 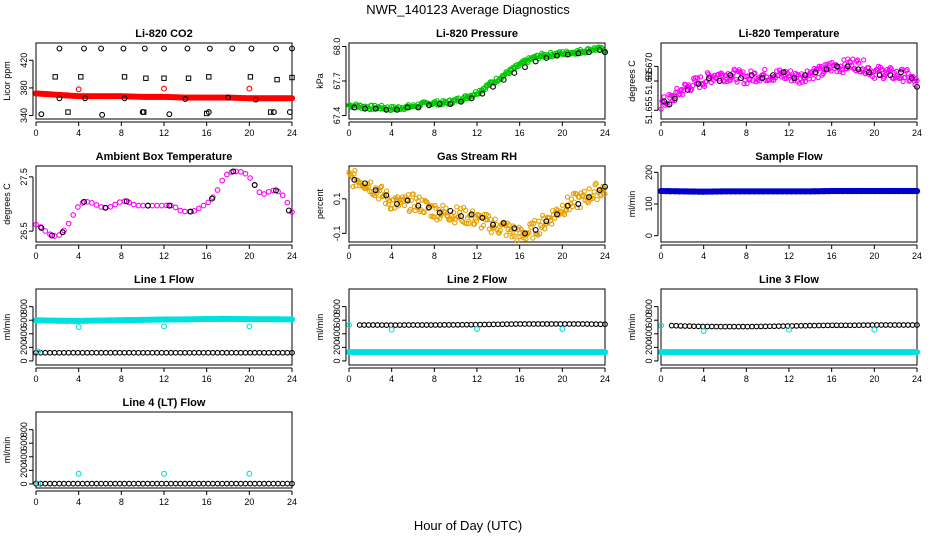 What do you see at coordinates (649, 67) in the screenshot?
I see `y-tick-label: 51.670` at bounding box center [649, 67].